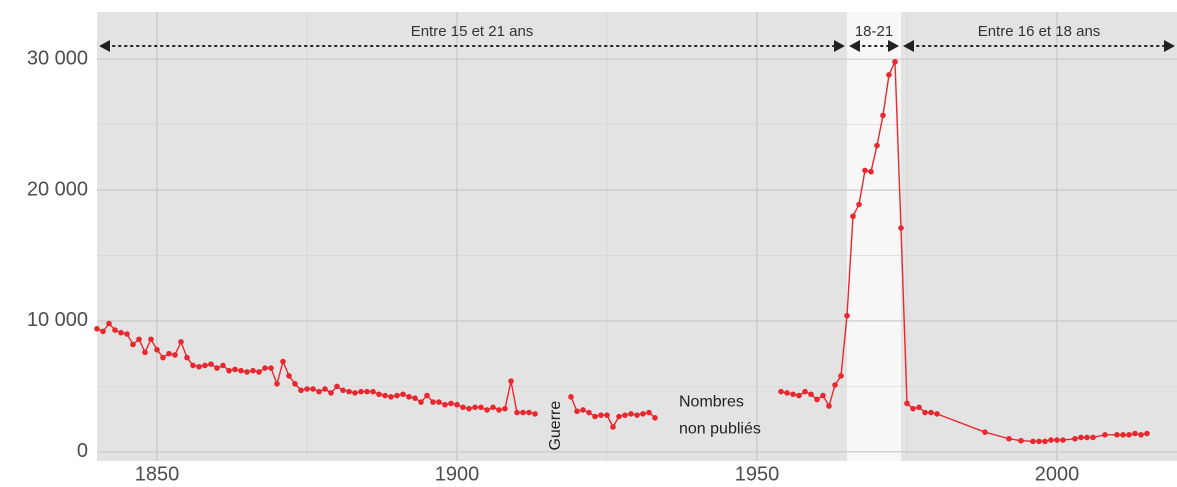  What do you see at coordinates (1039, 31) in the screenshot?
I see `period-label: Entre 16 et 18 ans` at bounding box center [1039, 31].